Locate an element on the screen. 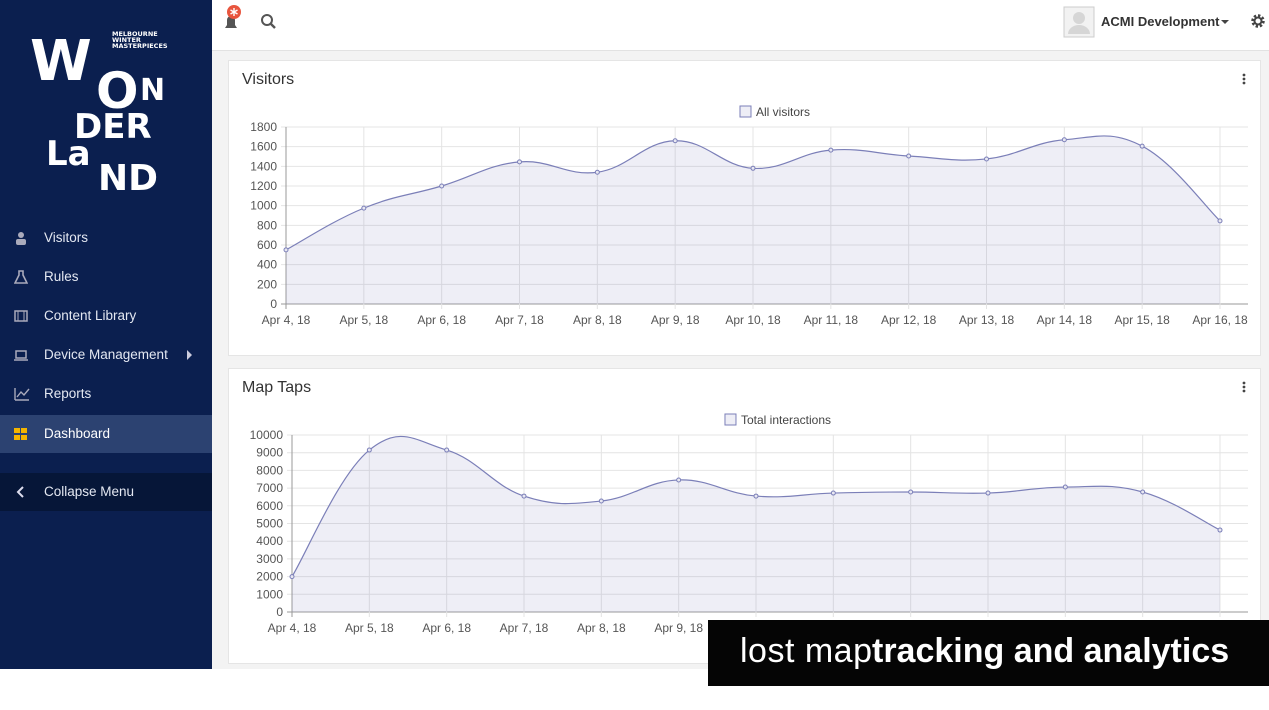  y-tick-label: 1800 is located at coordinates (263, 127).